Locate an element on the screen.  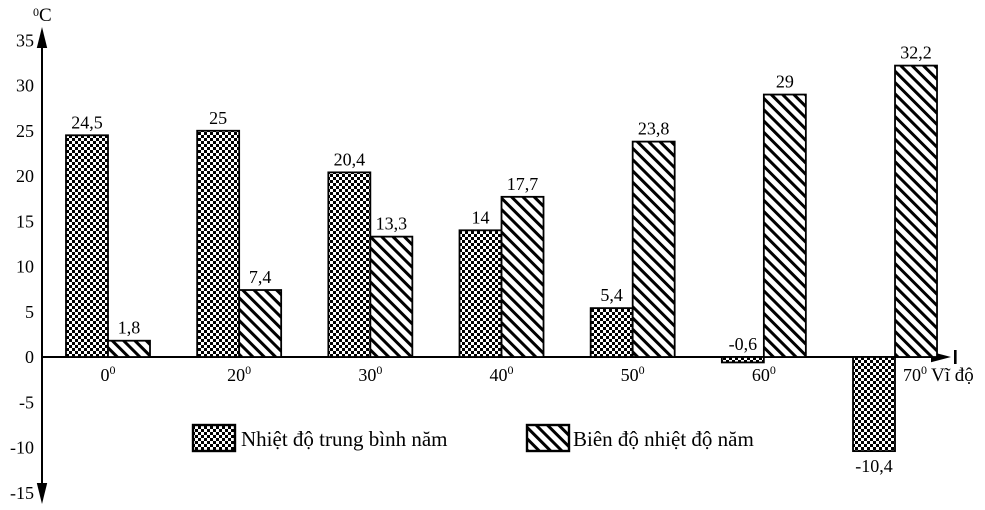
y-axis-arrow-up-icon is located at coordinates (42, 37).